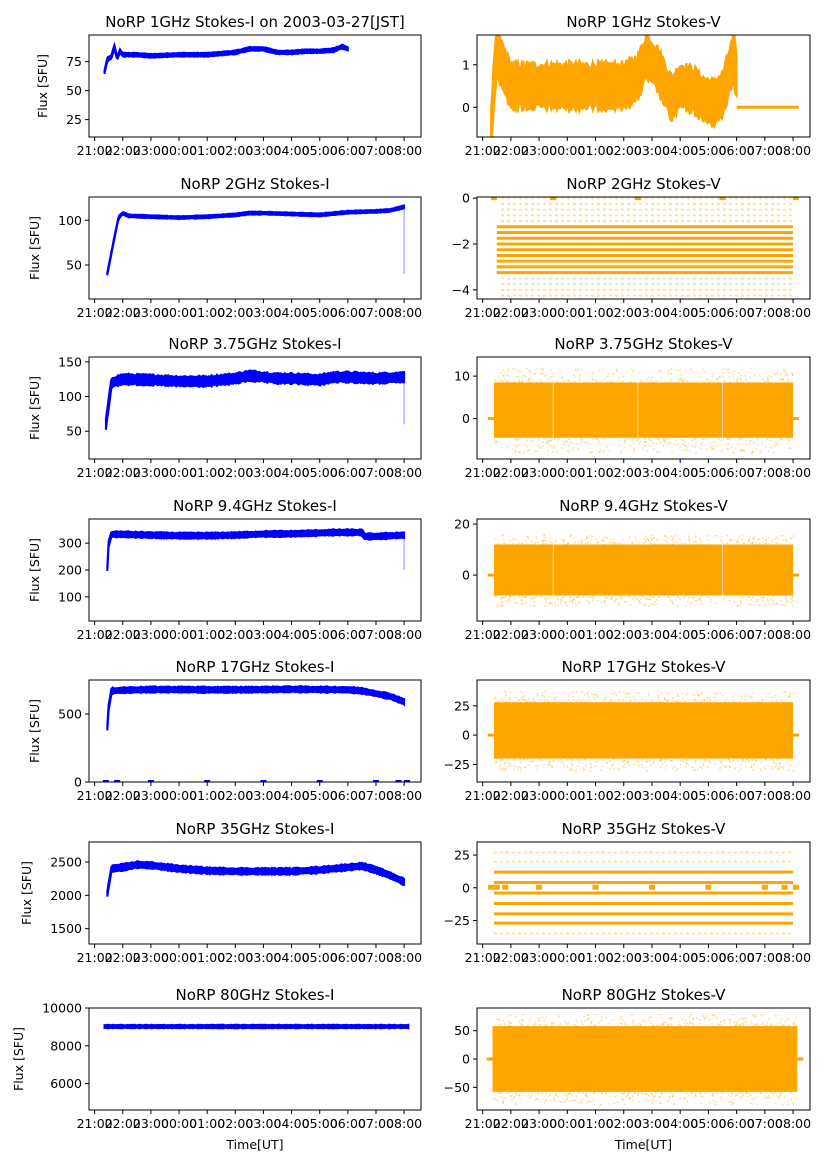 This screenshot has width=827, height=1169. I want to click on x-tick-label: 08:00, so click(404, 150).